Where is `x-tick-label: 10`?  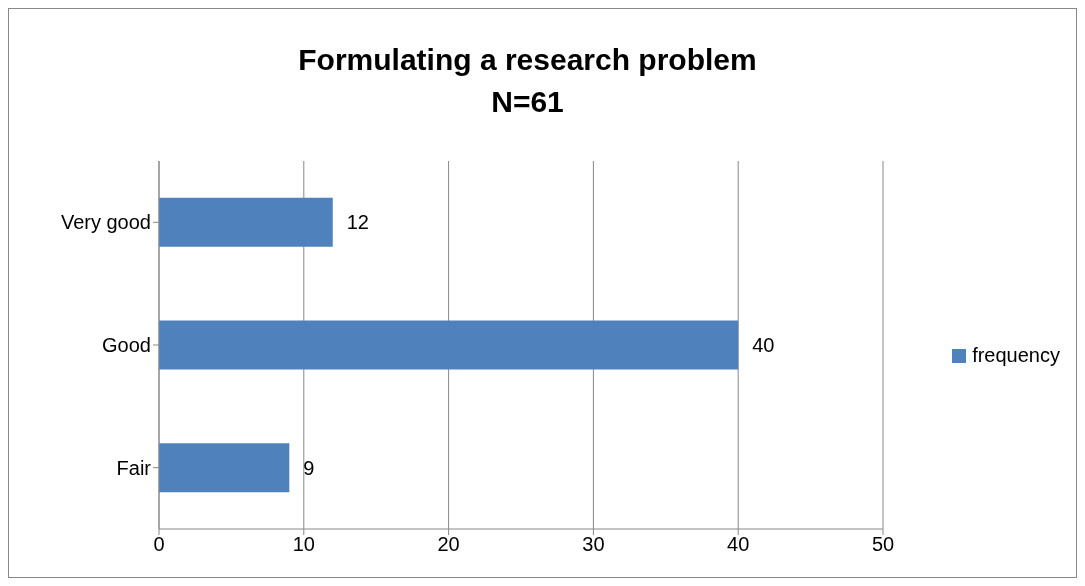 x-tick-label: 10 is located at coordinates (303, 544).